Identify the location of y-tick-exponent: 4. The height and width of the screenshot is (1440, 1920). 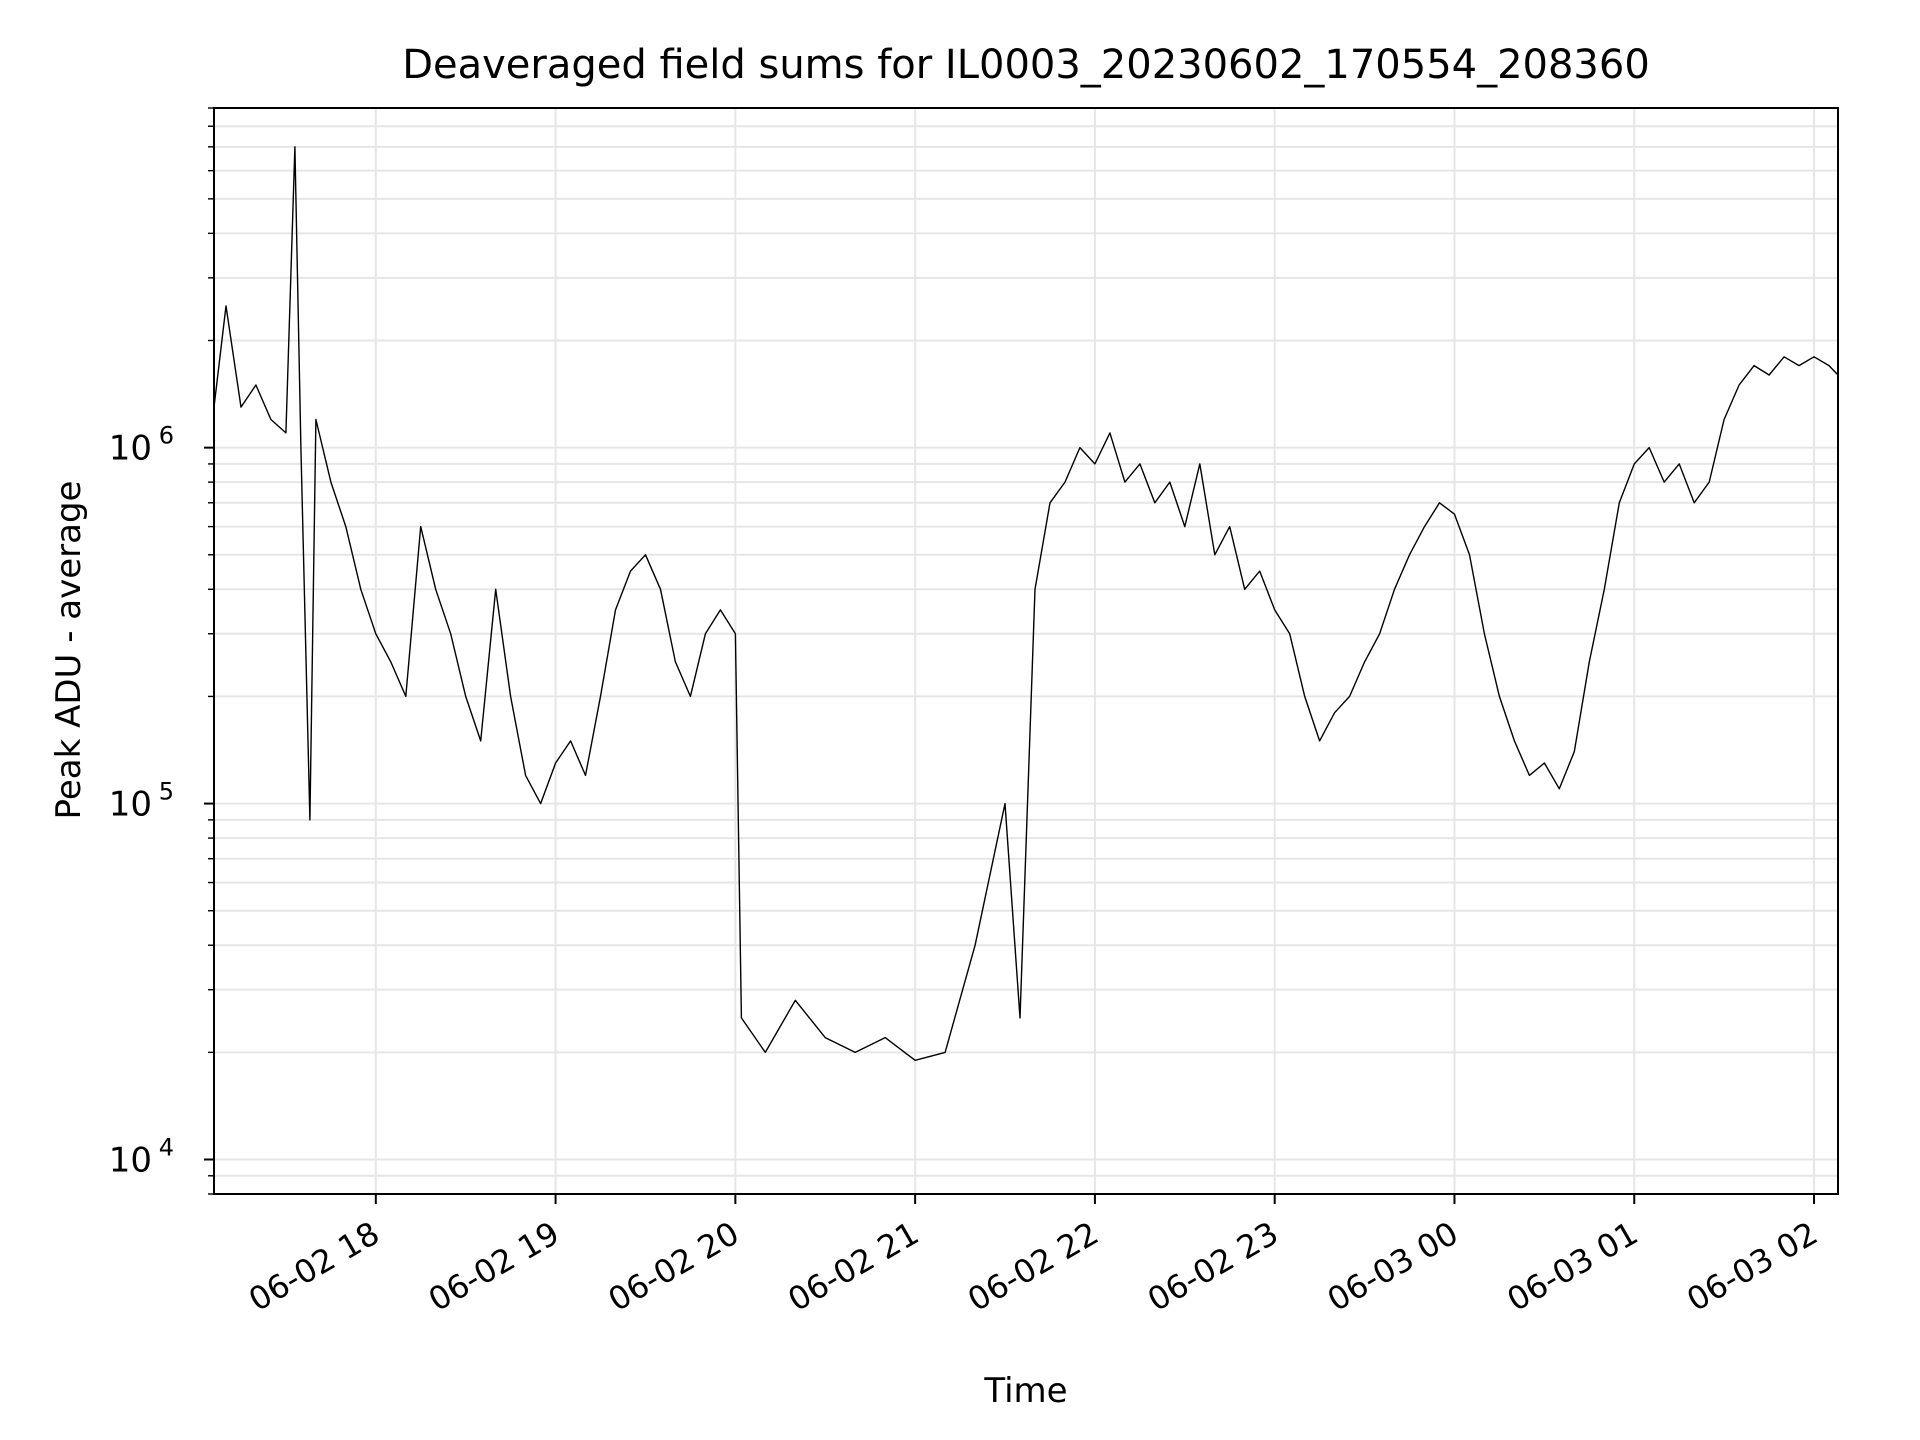
(166, 1148).